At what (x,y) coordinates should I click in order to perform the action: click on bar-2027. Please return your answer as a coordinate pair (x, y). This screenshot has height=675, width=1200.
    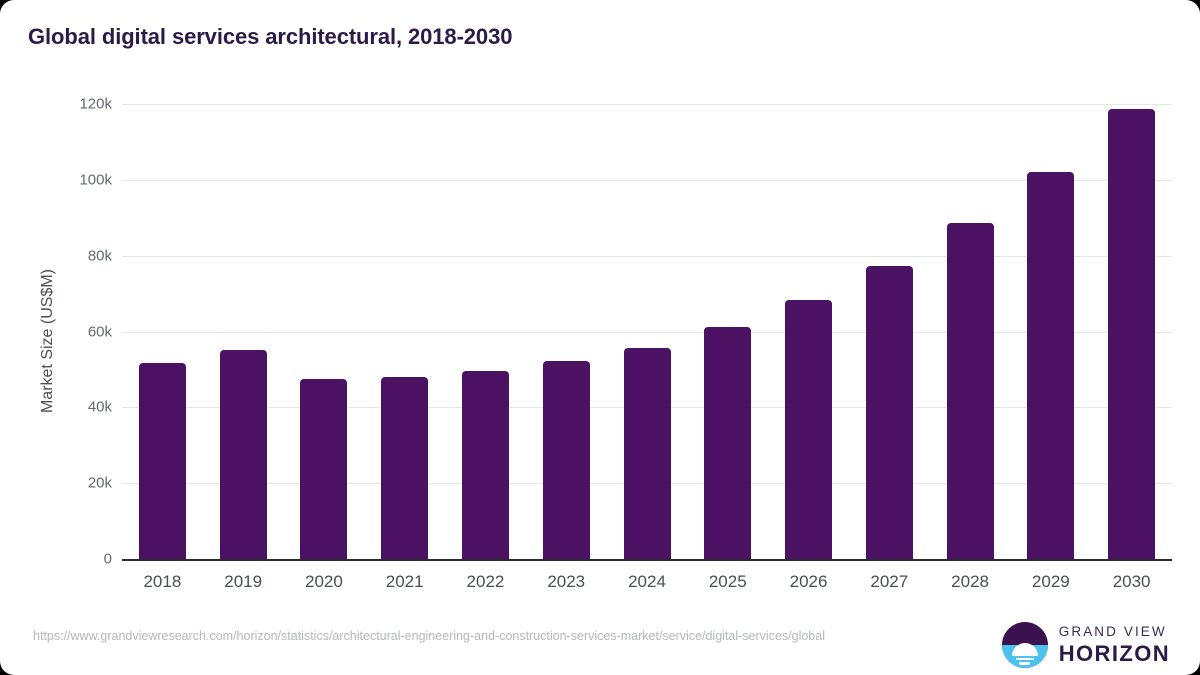
    Looking at the image, I should click on (889, 412).